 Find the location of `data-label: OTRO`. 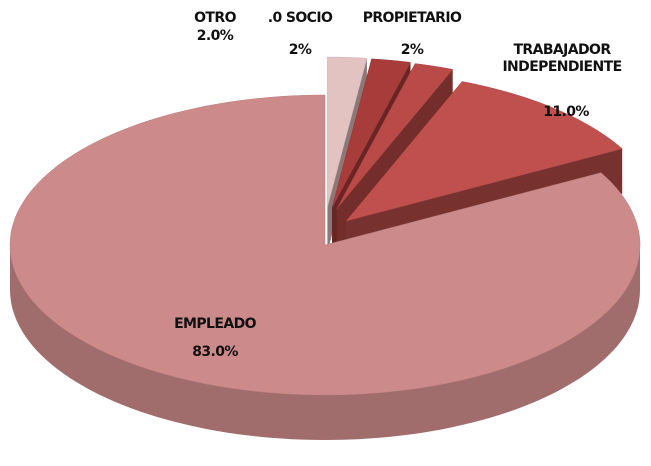

data-label: OTRO is located at coordinates (215, 18).